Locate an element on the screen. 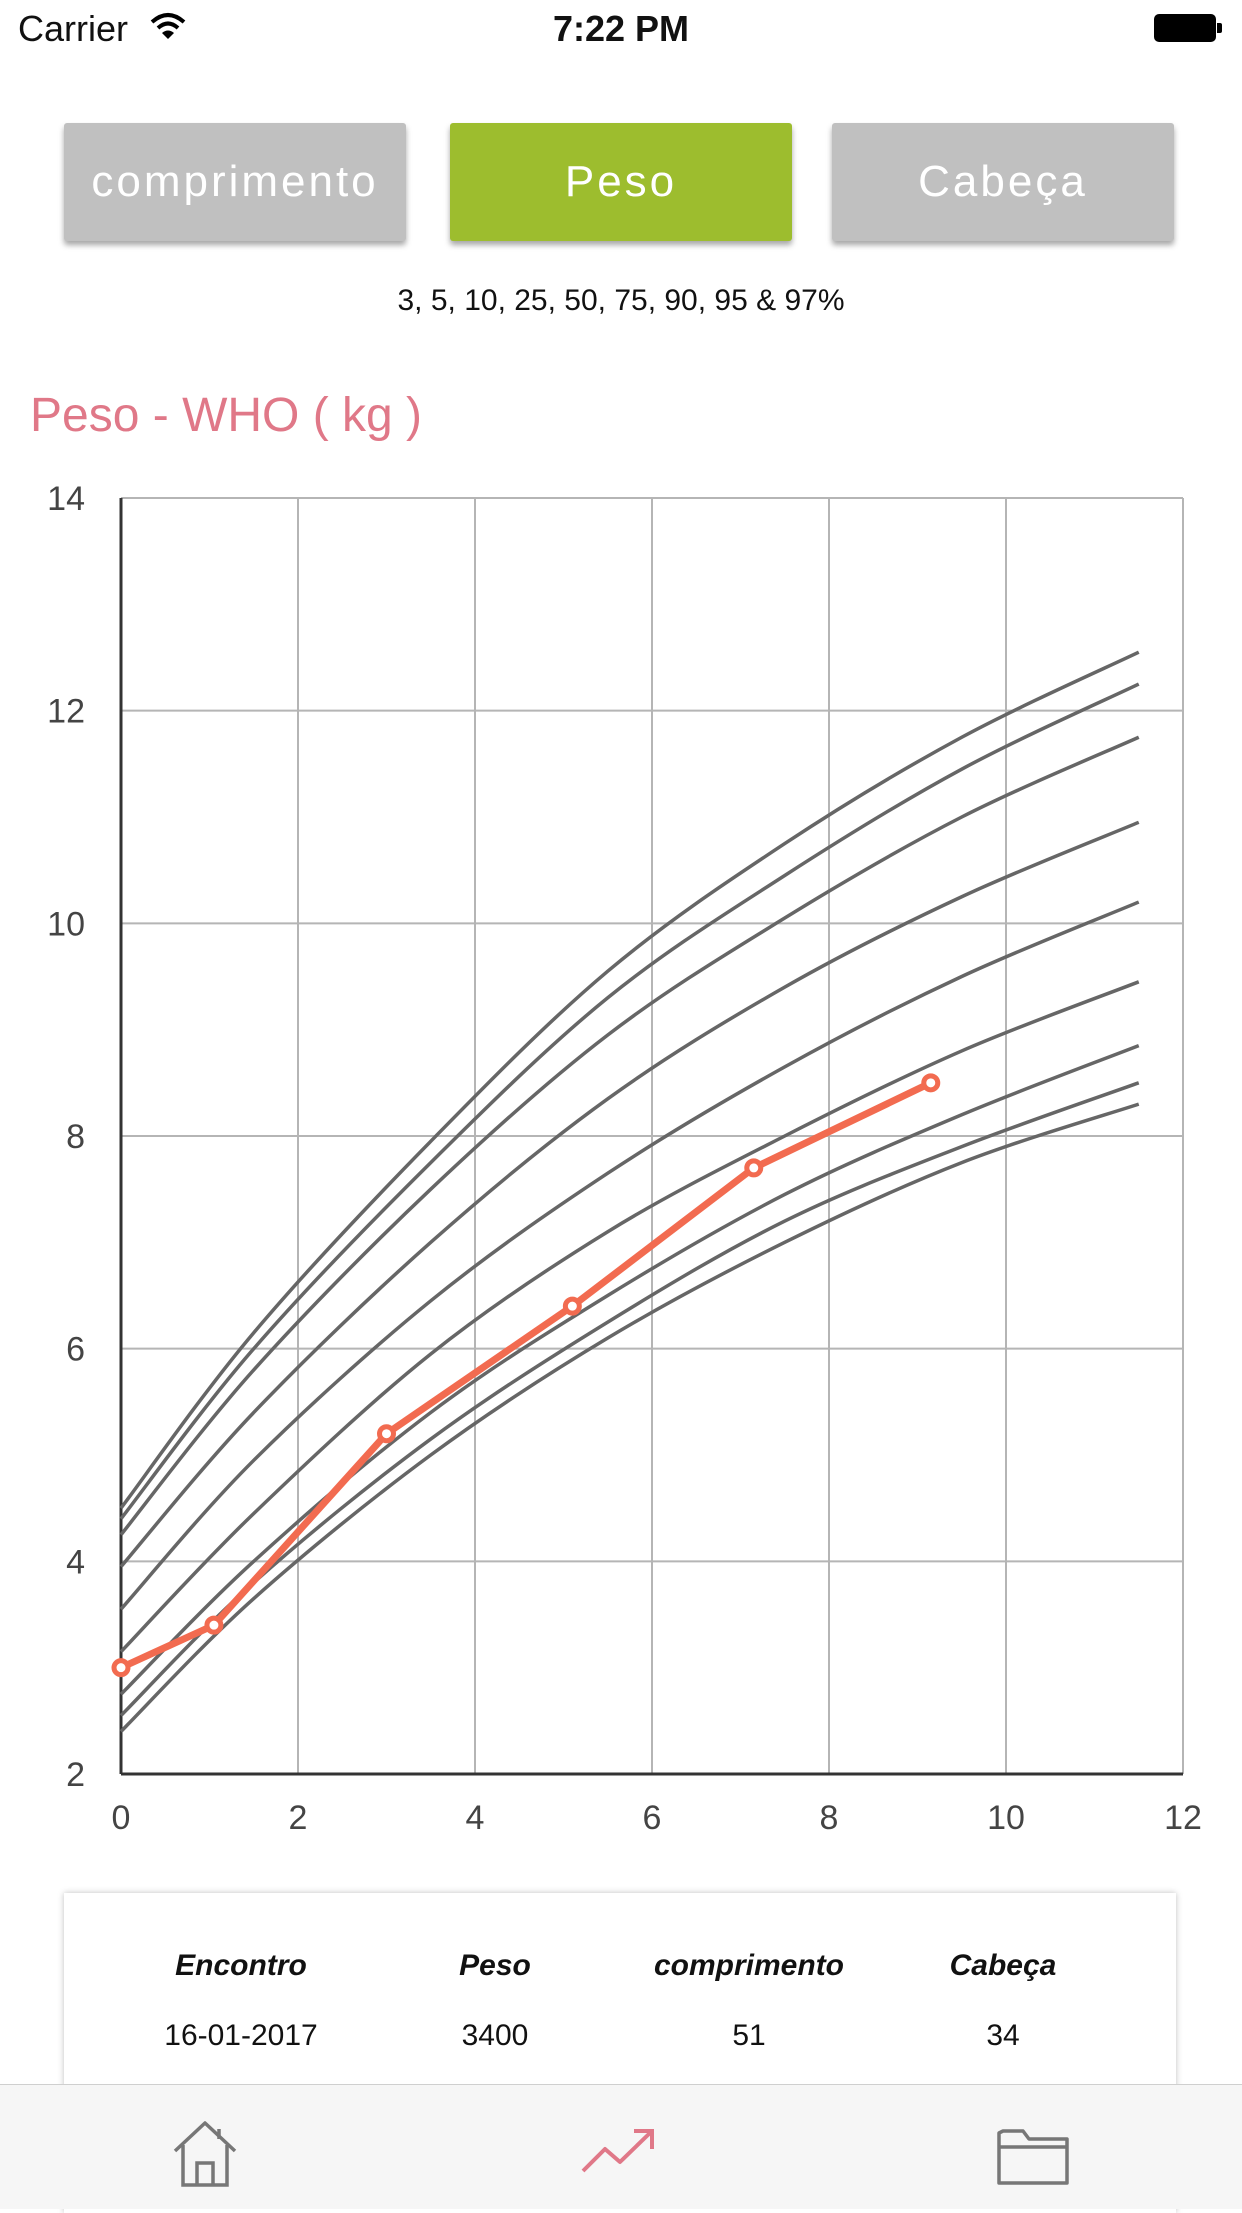 The image size is (1242, 2213). trending-up-icon is located at coordinates (620, 2153).